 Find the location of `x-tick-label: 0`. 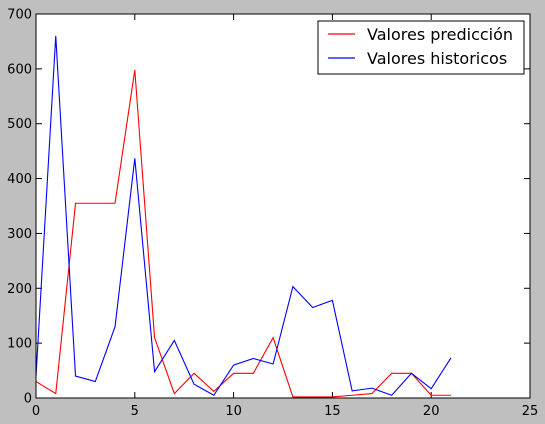

x-tick-label: 0 is located at coordinates (36, 411).